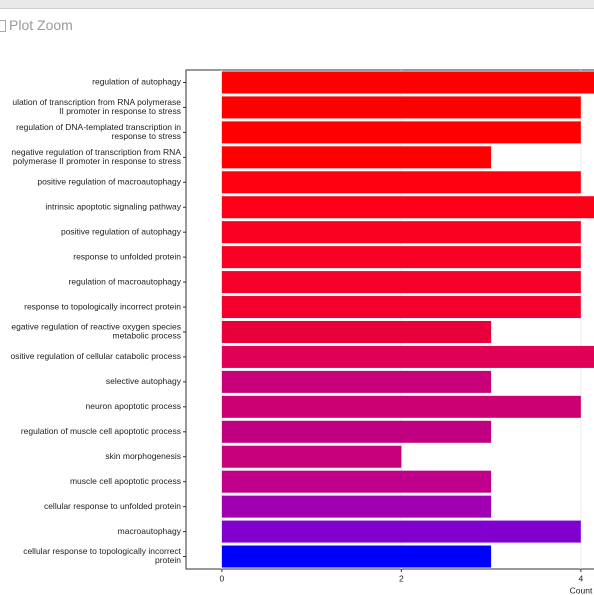 The width and height of the screenshot is (594, 595). What do you see at coordinates (143, 456) in the screenshot?
I see `y-tick-label: skin morphogenesis` at bounding box center [143, 456].